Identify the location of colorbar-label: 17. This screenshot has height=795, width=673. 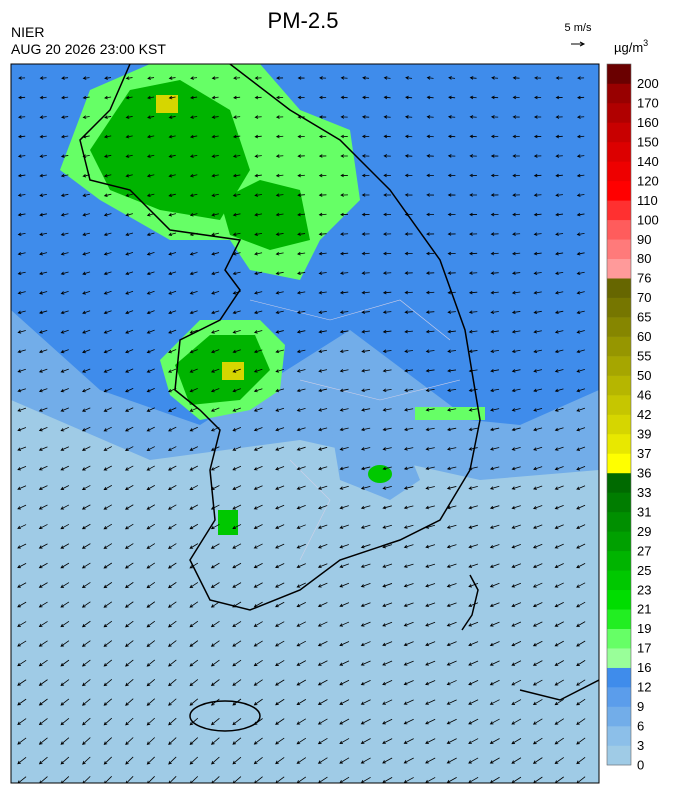
(644, 648).